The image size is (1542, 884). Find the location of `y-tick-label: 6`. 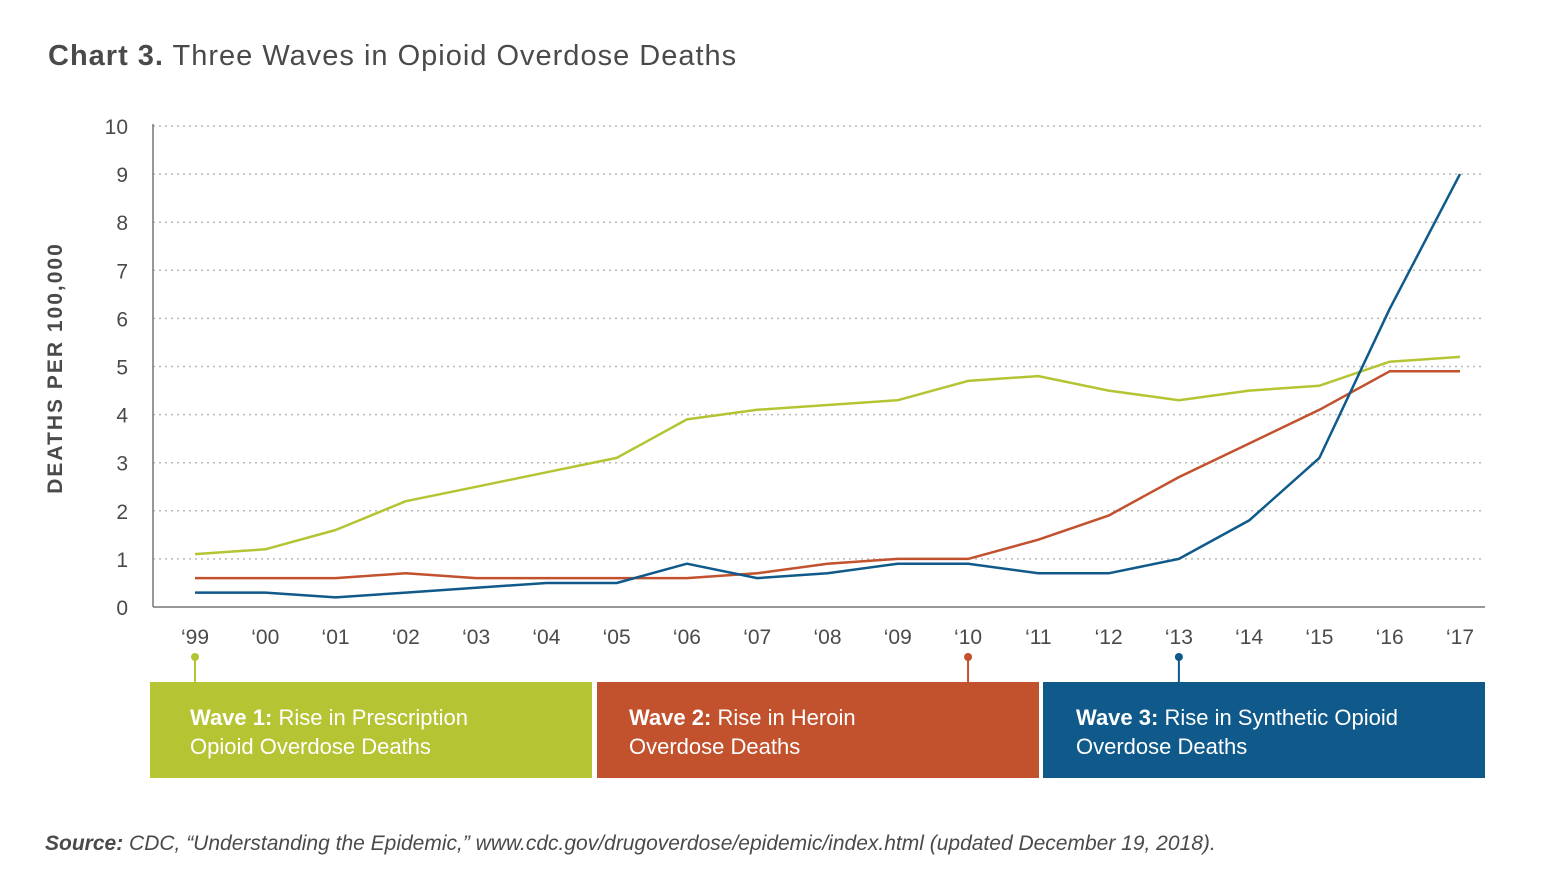

y-tick-label: 6 is located at coordinates (122, 319).